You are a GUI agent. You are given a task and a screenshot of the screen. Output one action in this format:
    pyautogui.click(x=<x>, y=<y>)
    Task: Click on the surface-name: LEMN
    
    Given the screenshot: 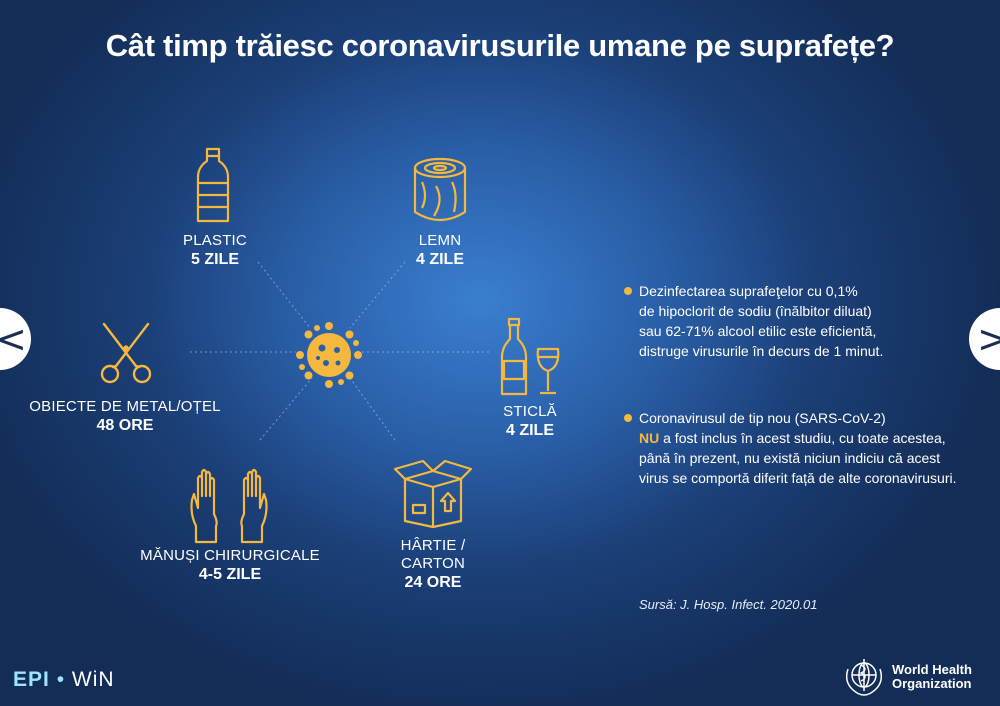 What is the action you would take?
    pyautogui.click(x=440, y=240)
    